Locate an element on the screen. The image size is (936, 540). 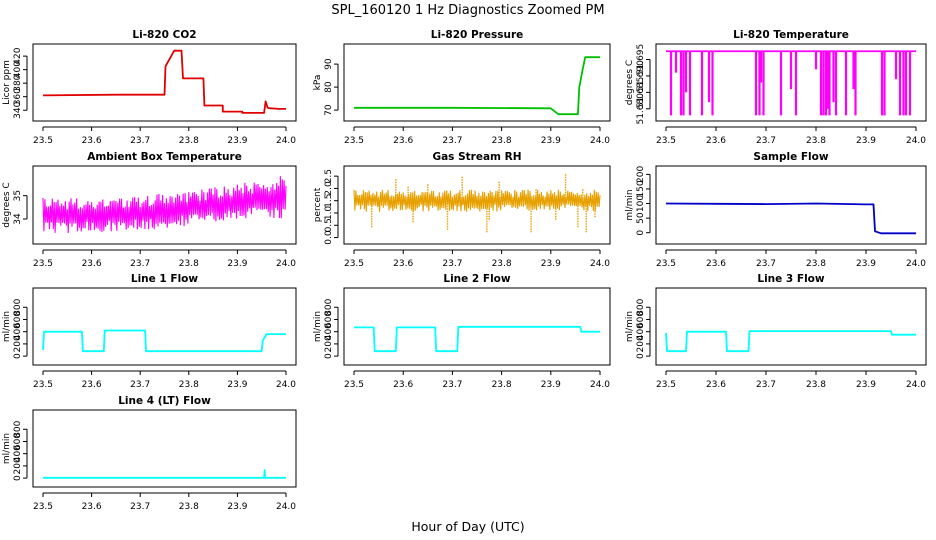
y-tick-label: 0 is located at coordinates (641, 233).